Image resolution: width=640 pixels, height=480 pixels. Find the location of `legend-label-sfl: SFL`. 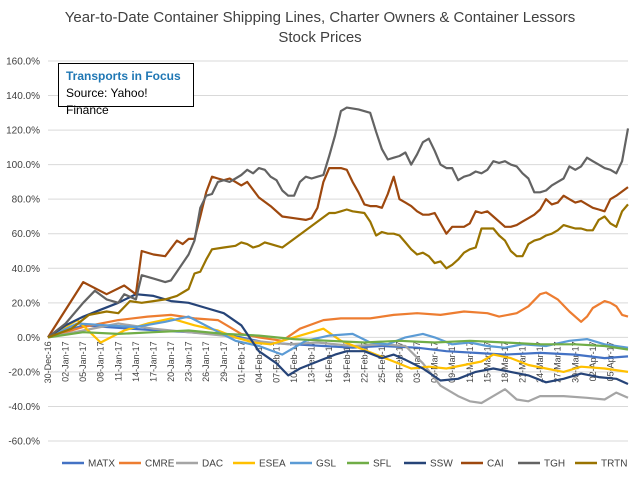

legend-label-sfl: SFL is located at coordinates (382, 464).